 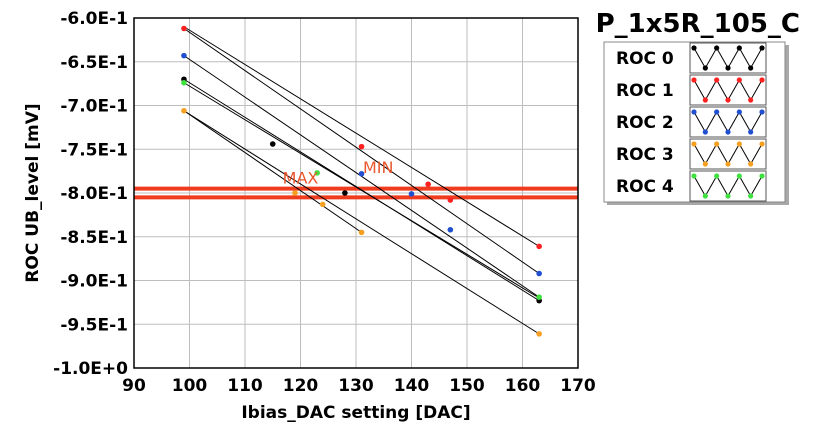 What do you see at coordinates (645, 155) in the screenshot?
I see `legend-label: ROC 3` at bounding box center [645, 155].